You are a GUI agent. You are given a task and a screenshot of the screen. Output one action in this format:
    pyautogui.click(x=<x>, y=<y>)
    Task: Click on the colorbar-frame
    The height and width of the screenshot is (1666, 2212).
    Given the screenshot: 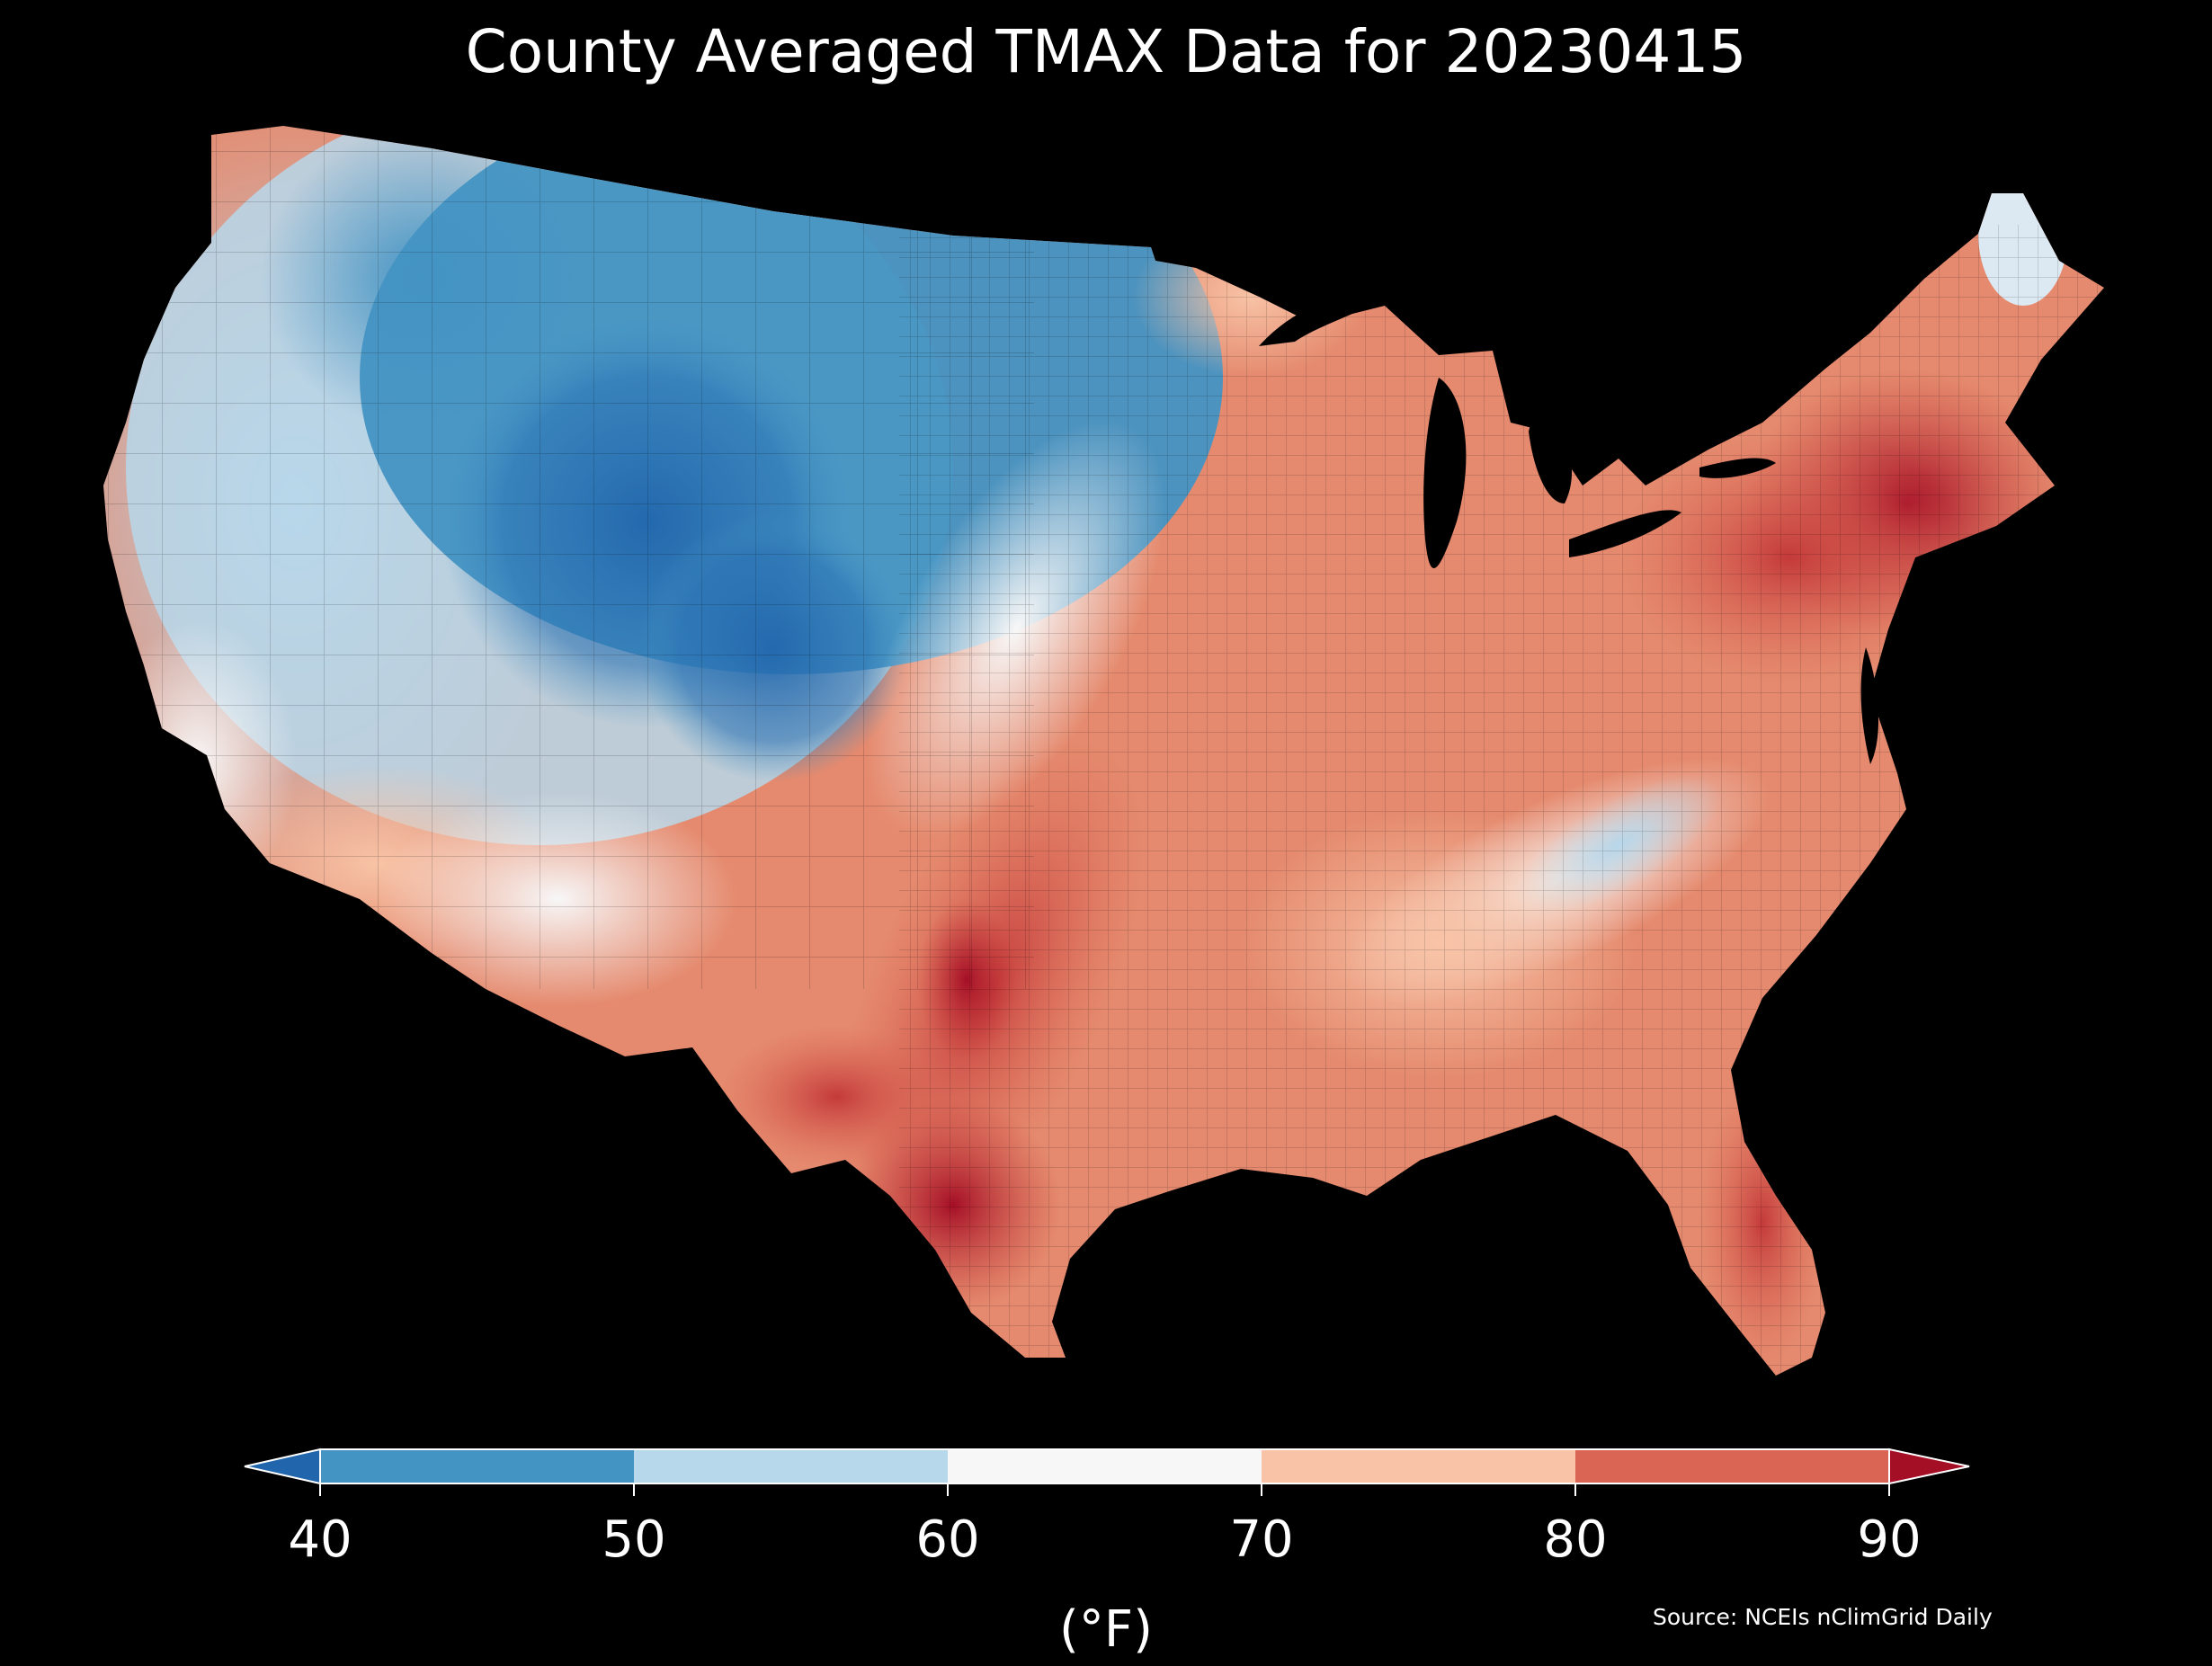 What is the action you would take?
    pyautogui.click(x=1104, y=1466)
    